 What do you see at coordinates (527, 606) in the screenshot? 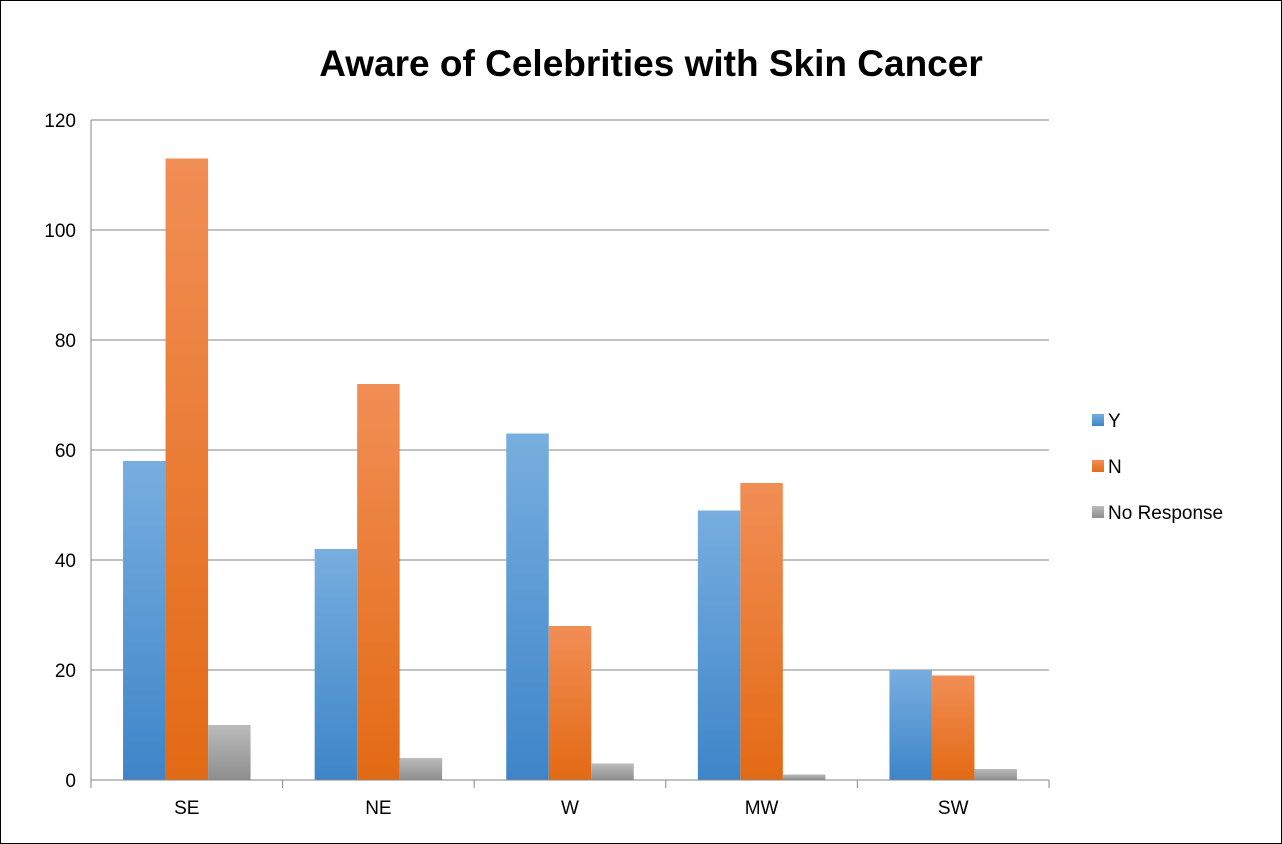
I see `bar-w-y` at bounding box center [527, 606].